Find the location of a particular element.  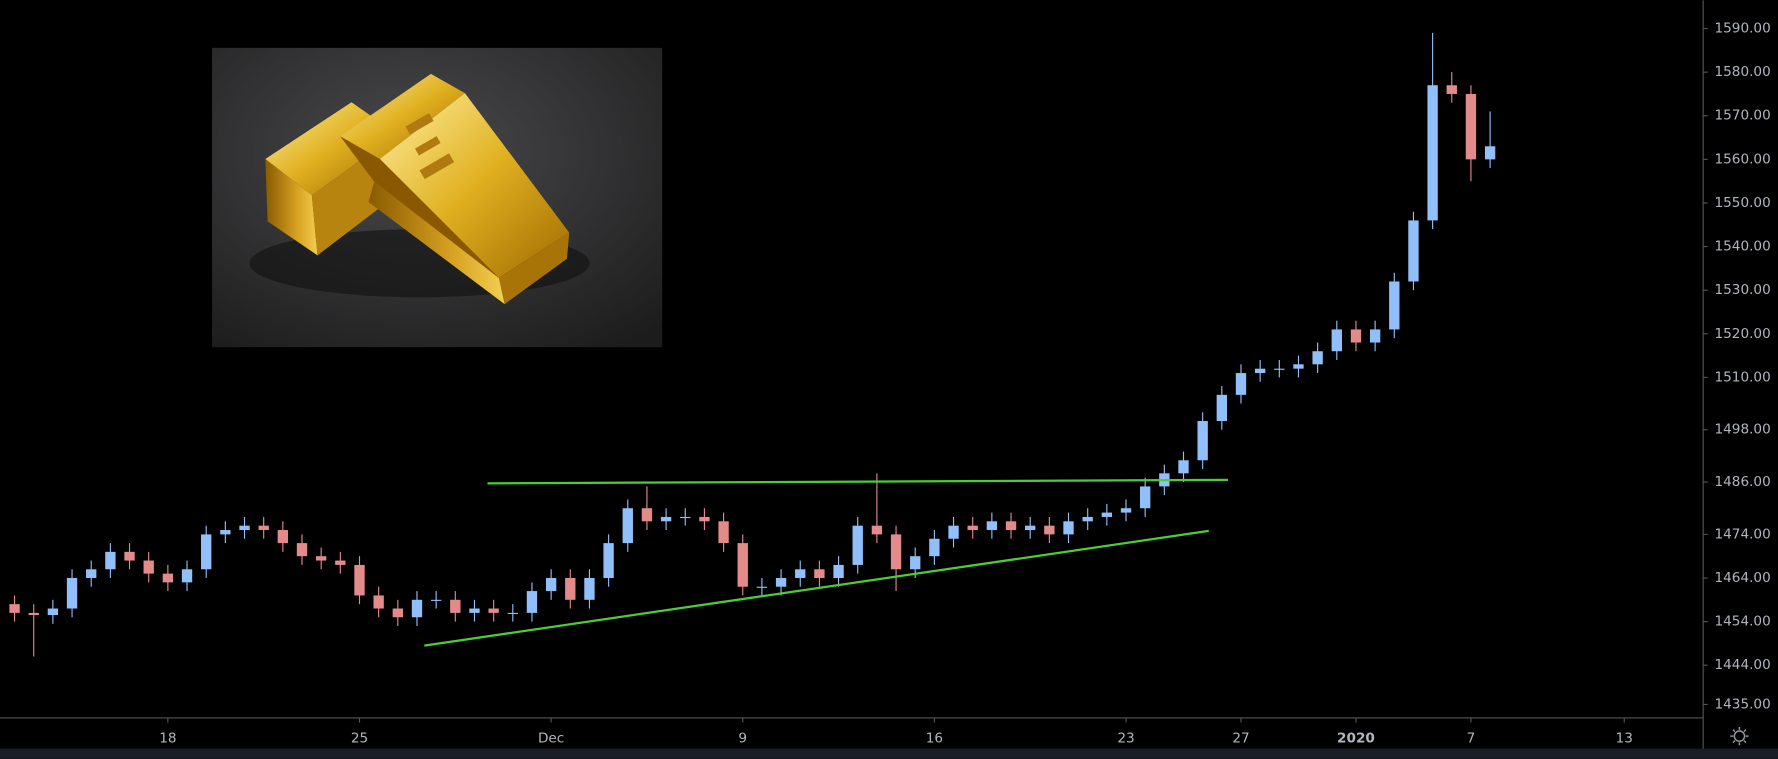

y-tick-label: 1570.00 is located at coordinates (1743, 116).